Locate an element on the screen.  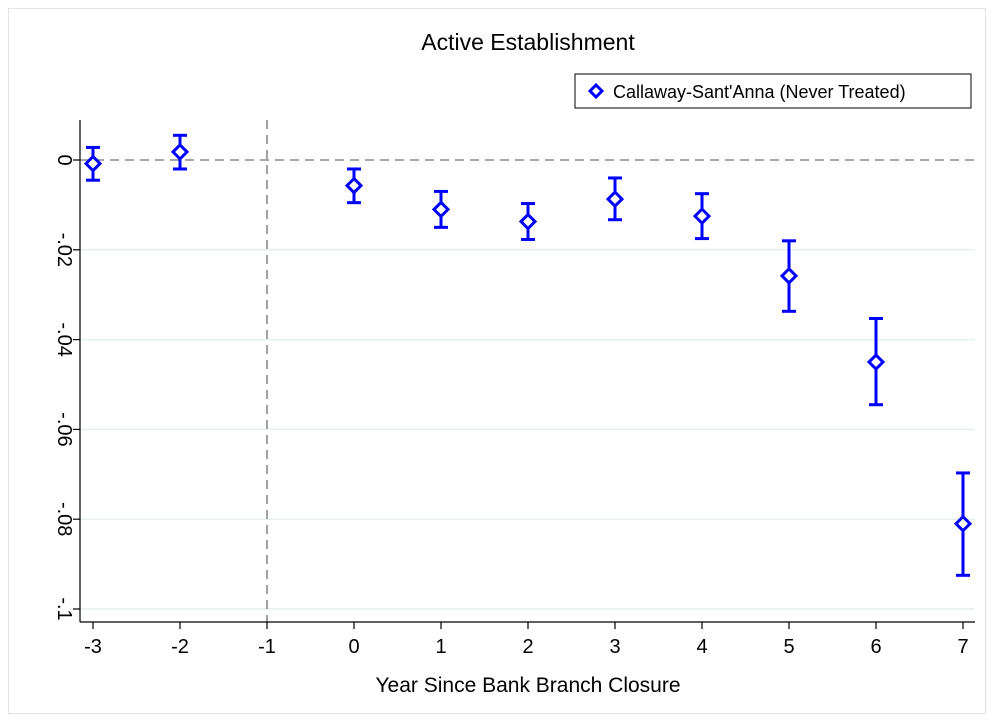
x-tick-label: 5 is located at coordinates (788, 647).